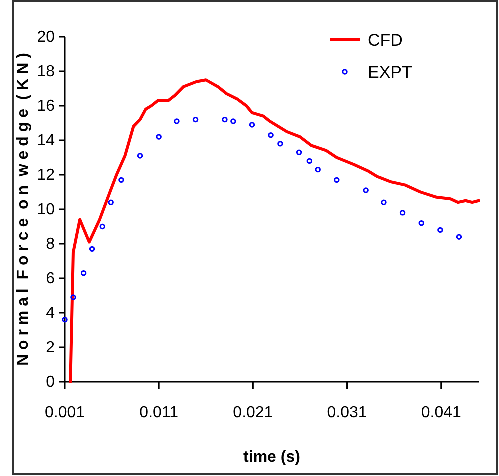 Image resolution: width=499 pixels, height=476 pixels. I want to click on y-tick-label: 2, so click(51, 348).